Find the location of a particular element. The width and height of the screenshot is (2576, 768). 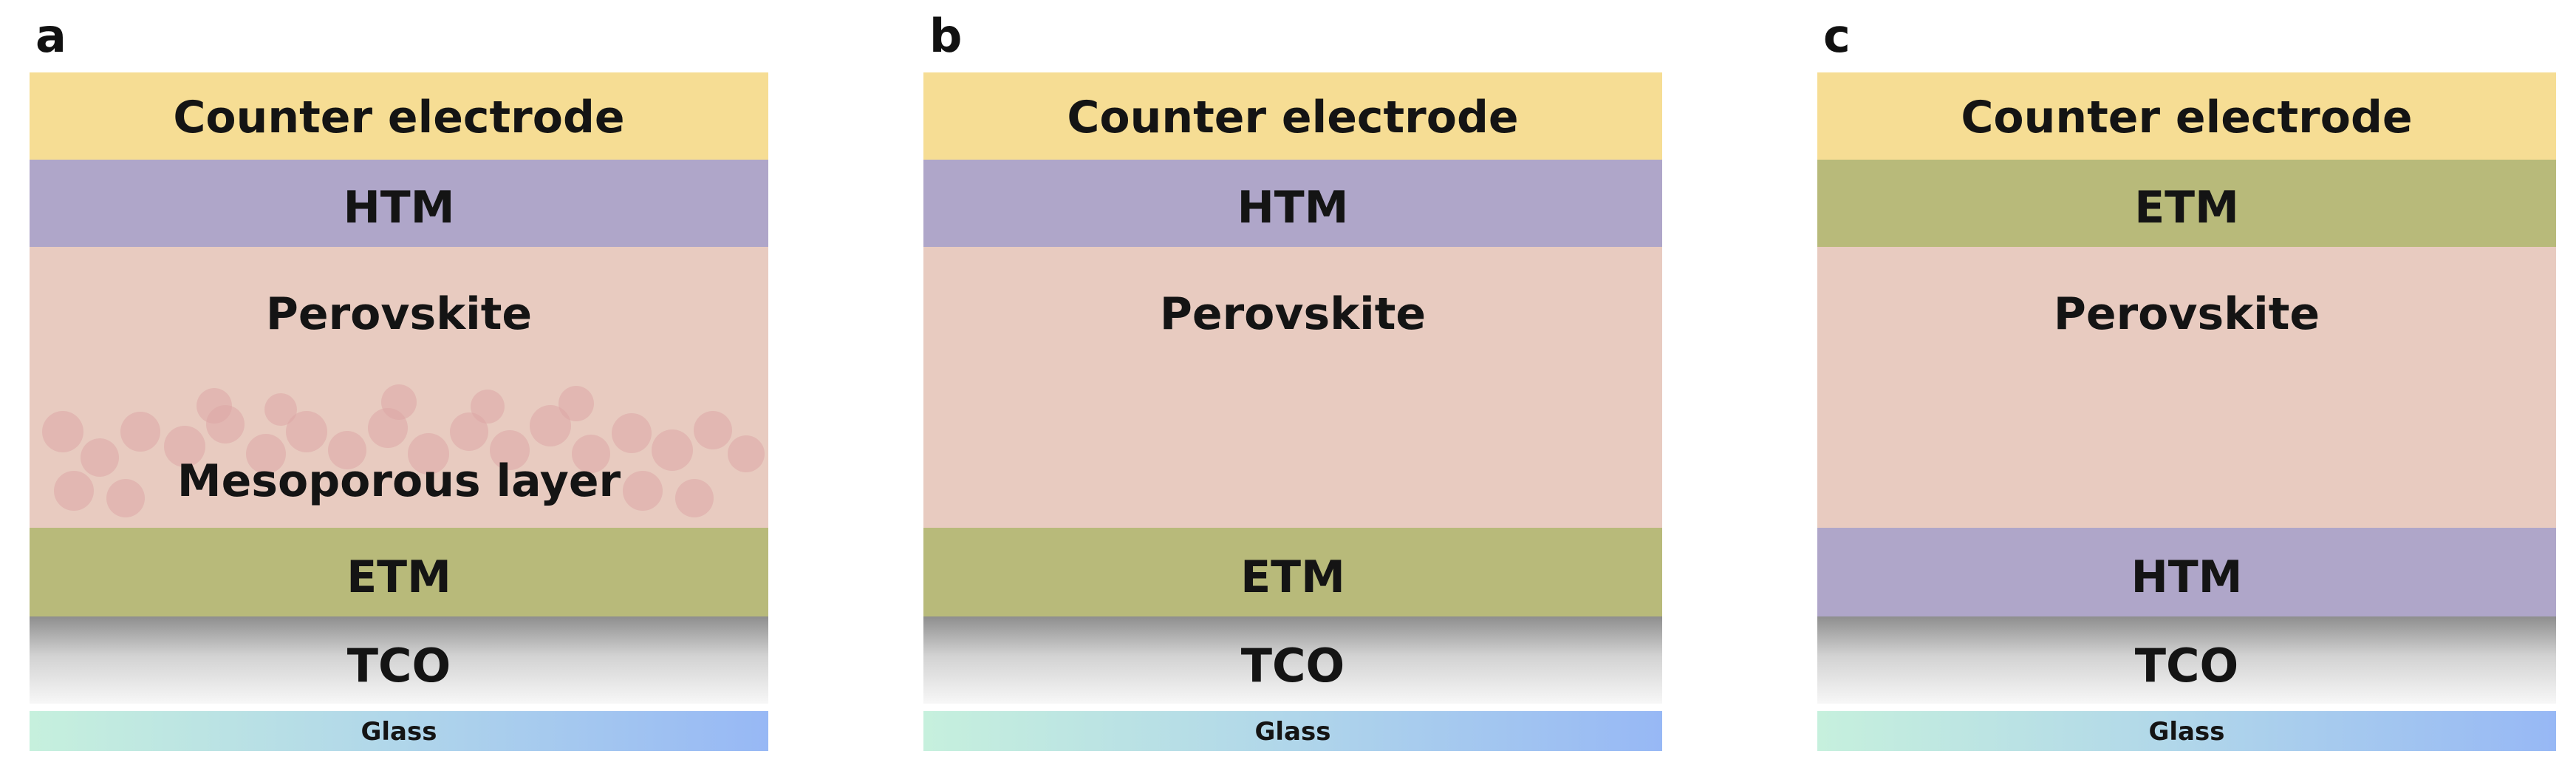

perovskite-layer: Perovskite Mesoporous layer is located at coordinates (399, 387).